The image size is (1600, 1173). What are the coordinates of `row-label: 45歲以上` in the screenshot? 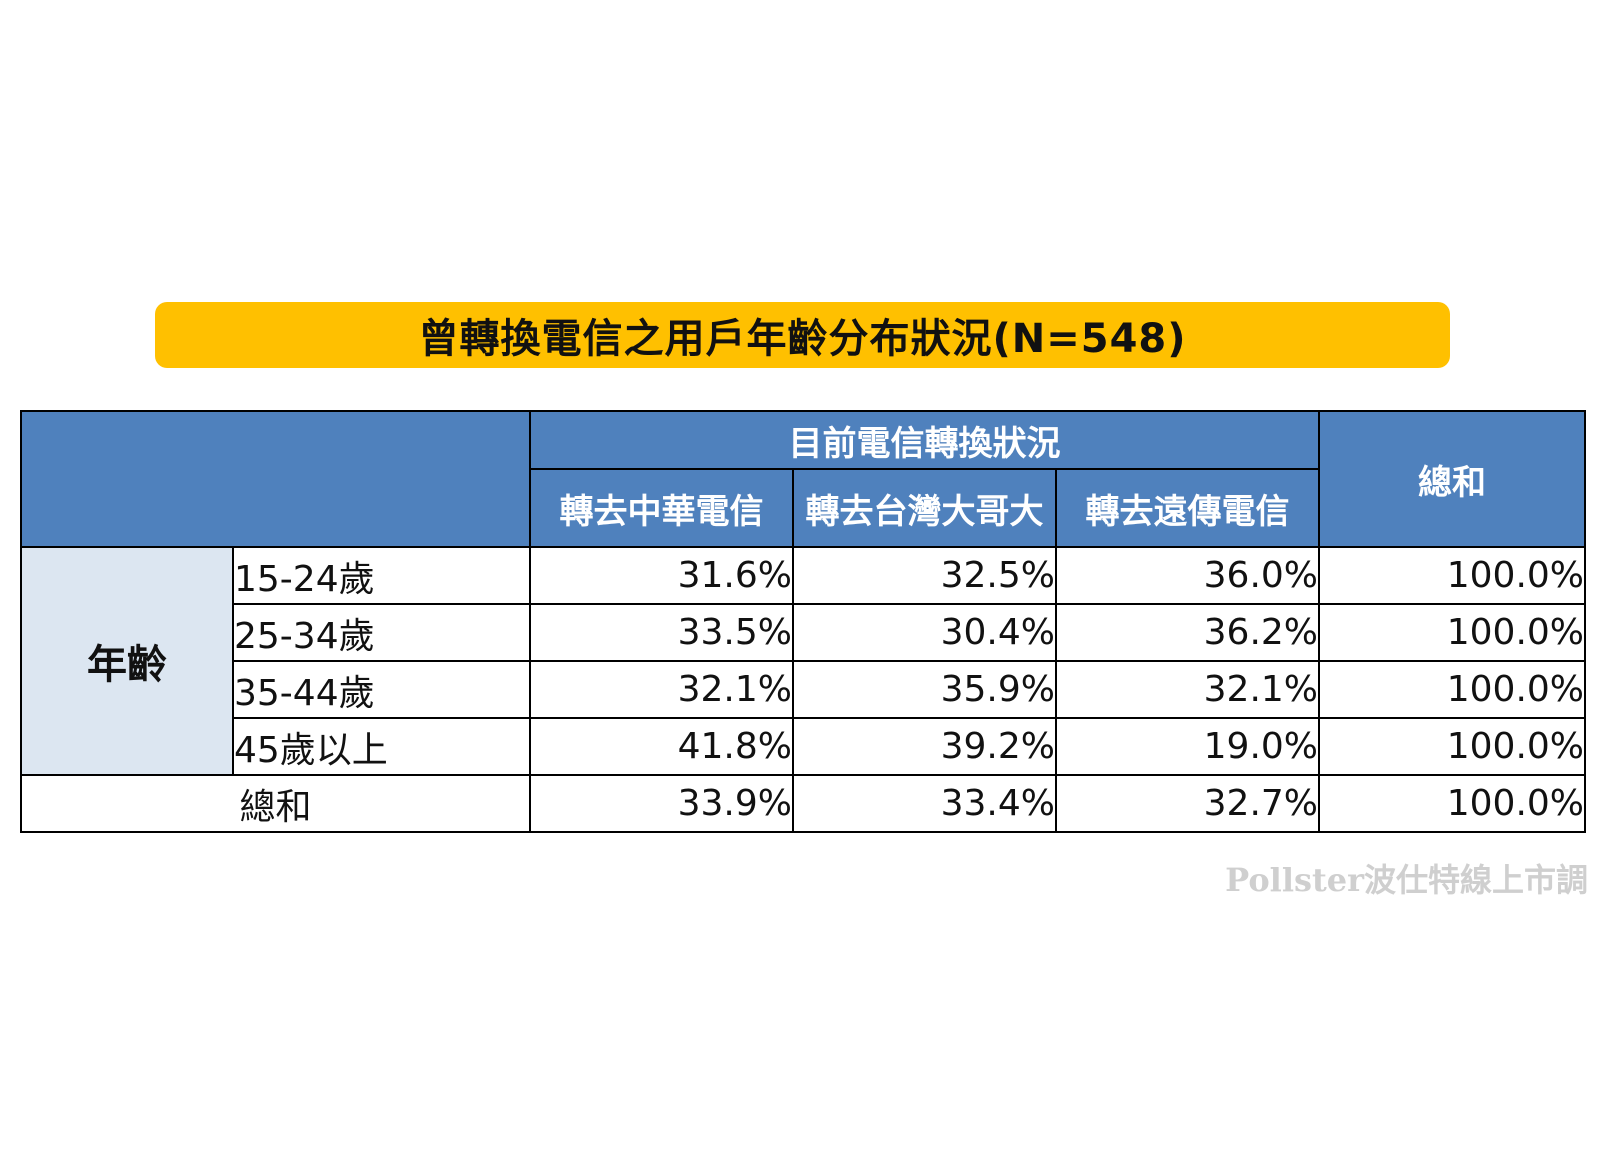 It's located at (381, 746).